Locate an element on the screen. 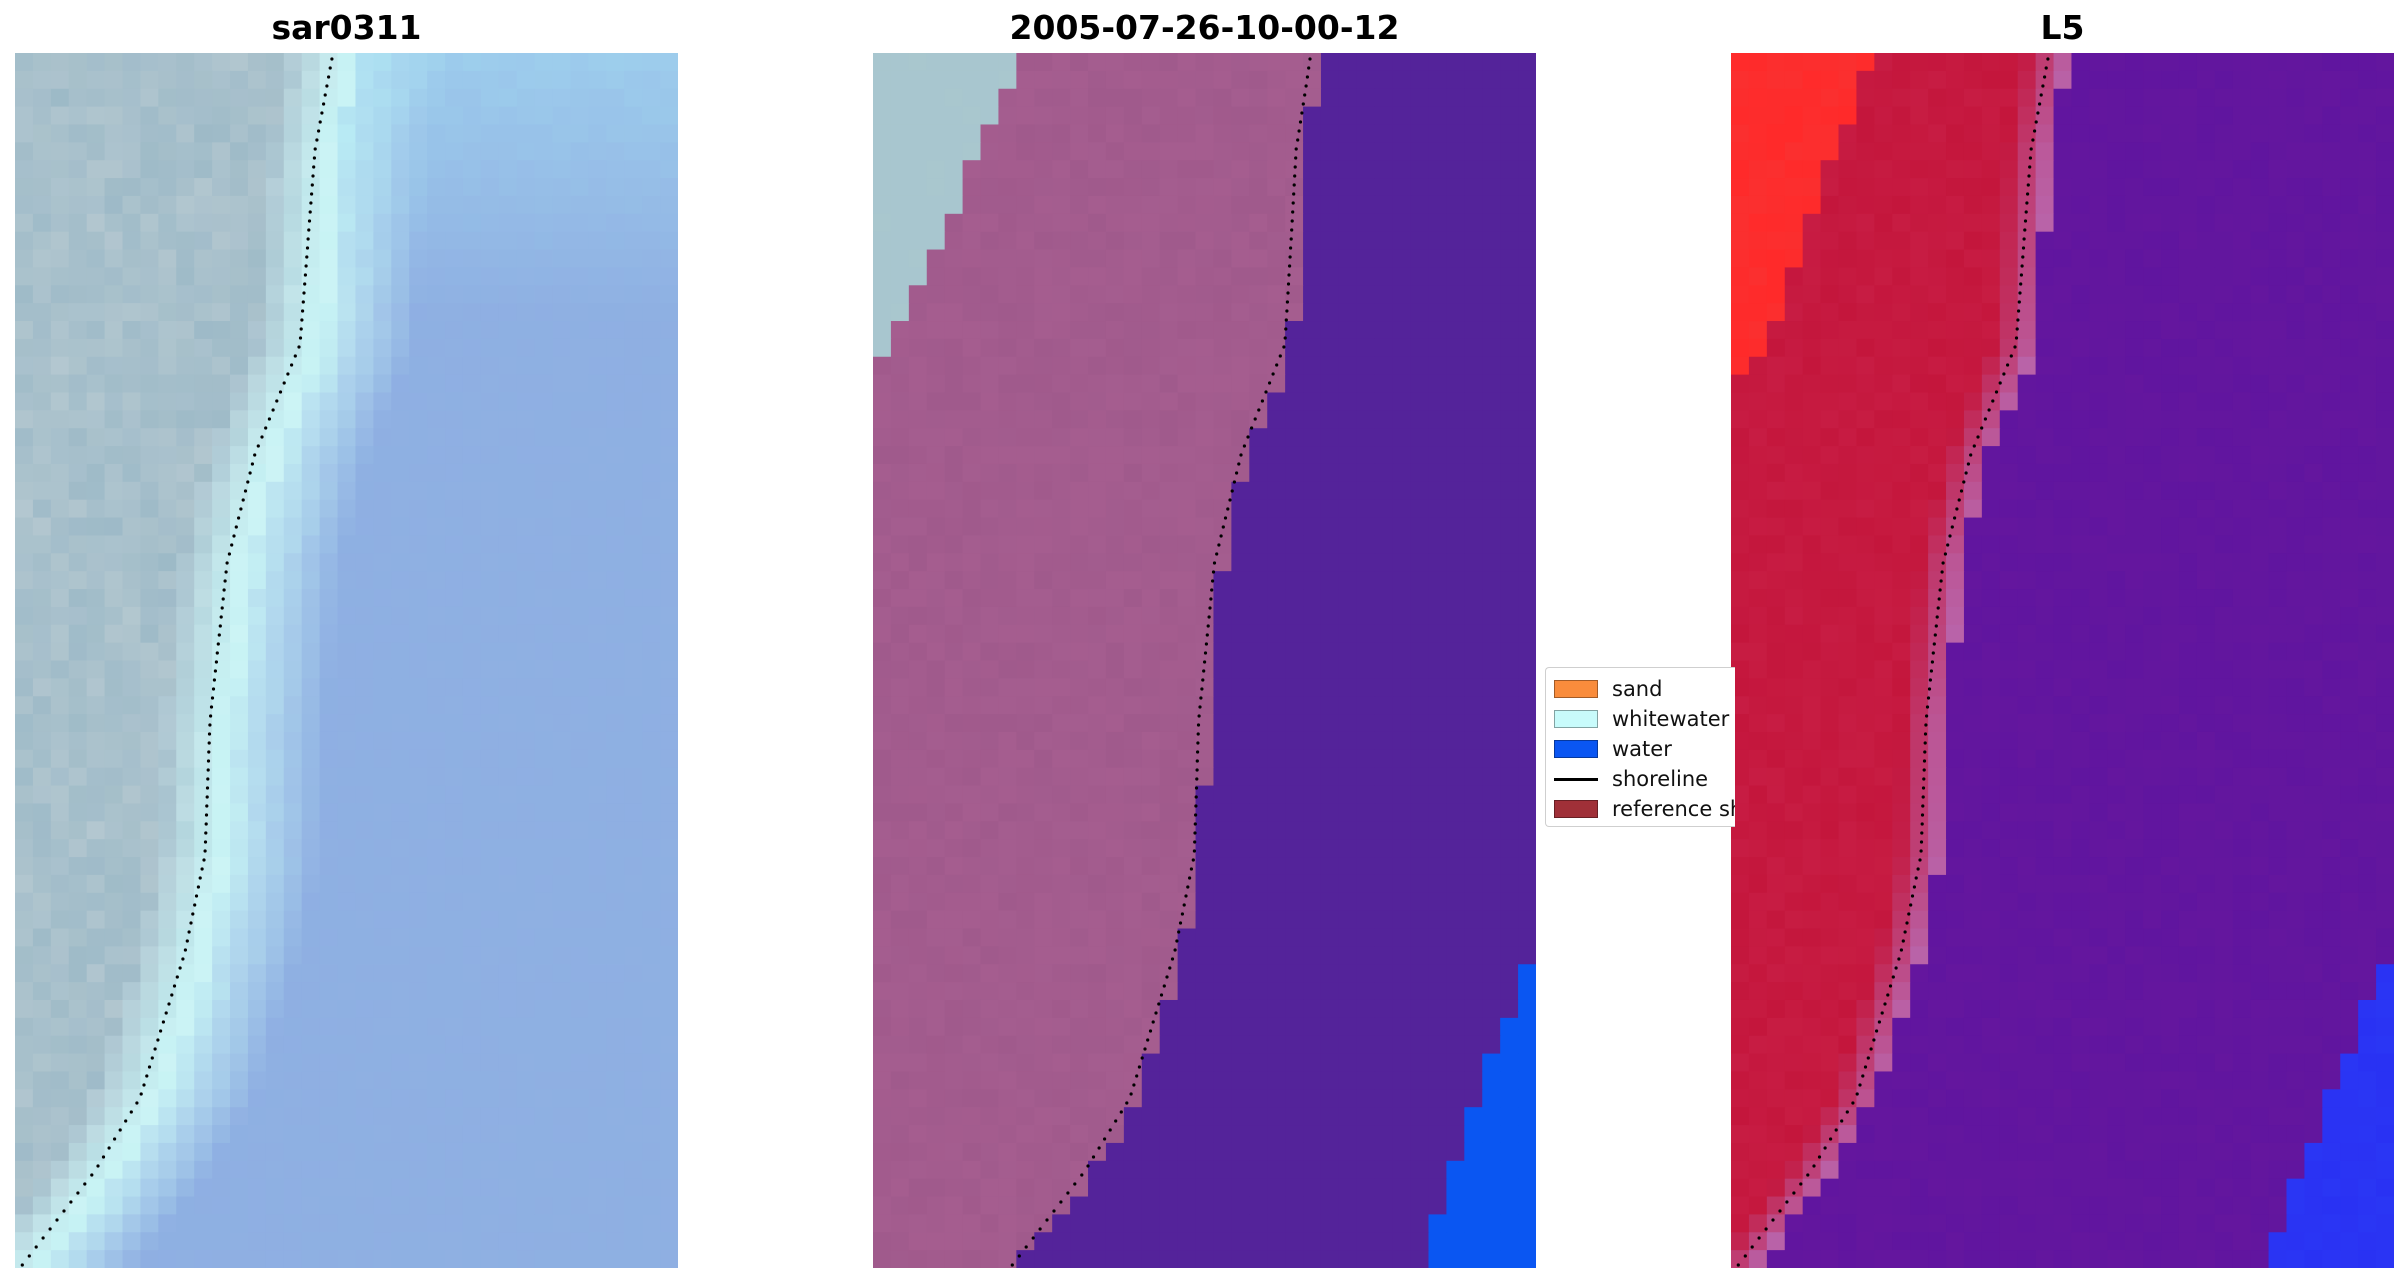 Image resolution: width=2408 pixels, height=1283 pixels. panel-title-rgb: sar0311 is located at coordinates (346, 27).